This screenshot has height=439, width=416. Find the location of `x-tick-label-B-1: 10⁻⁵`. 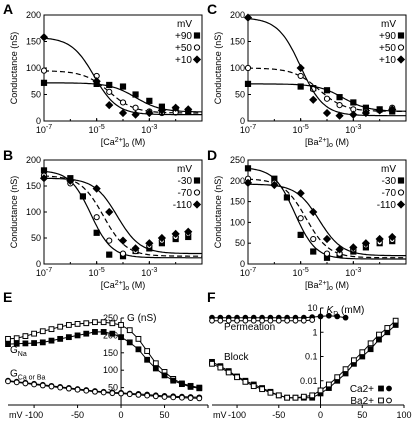

x-tick-label-B-1: 10⁻⁵ is located at coordinates (97, 272).